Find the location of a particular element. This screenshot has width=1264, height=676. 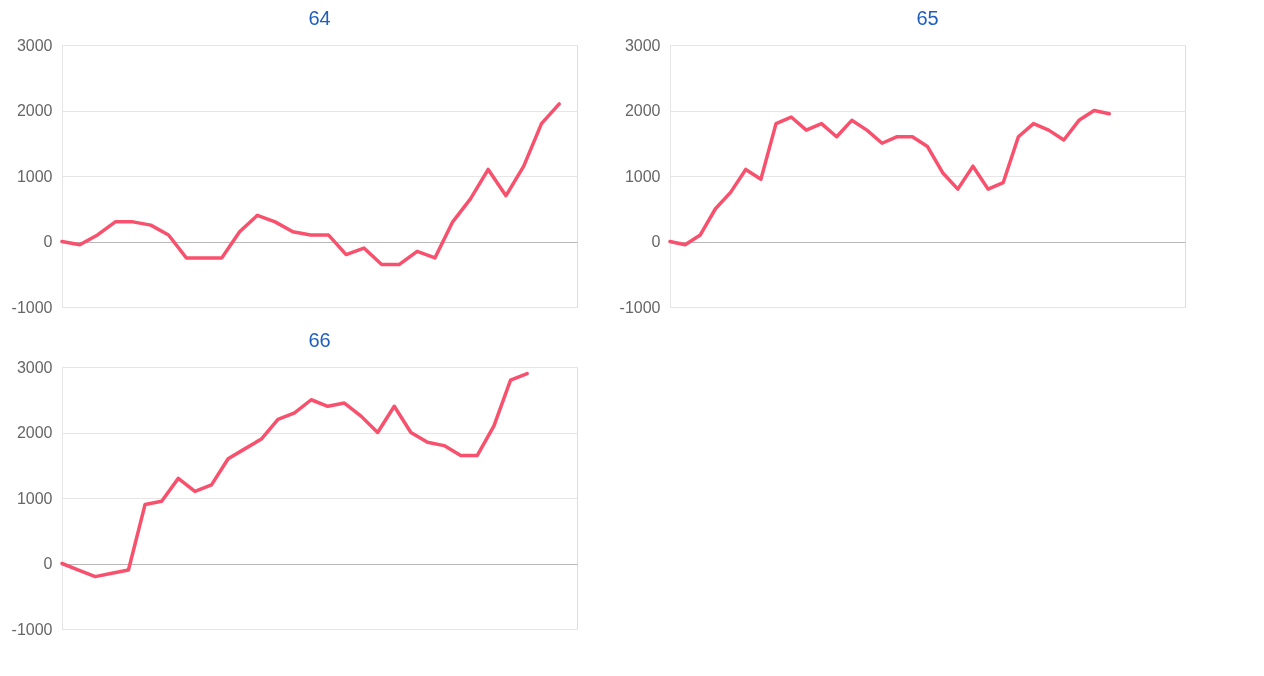

chart-title: 66 is located at coordinates (319, 340).